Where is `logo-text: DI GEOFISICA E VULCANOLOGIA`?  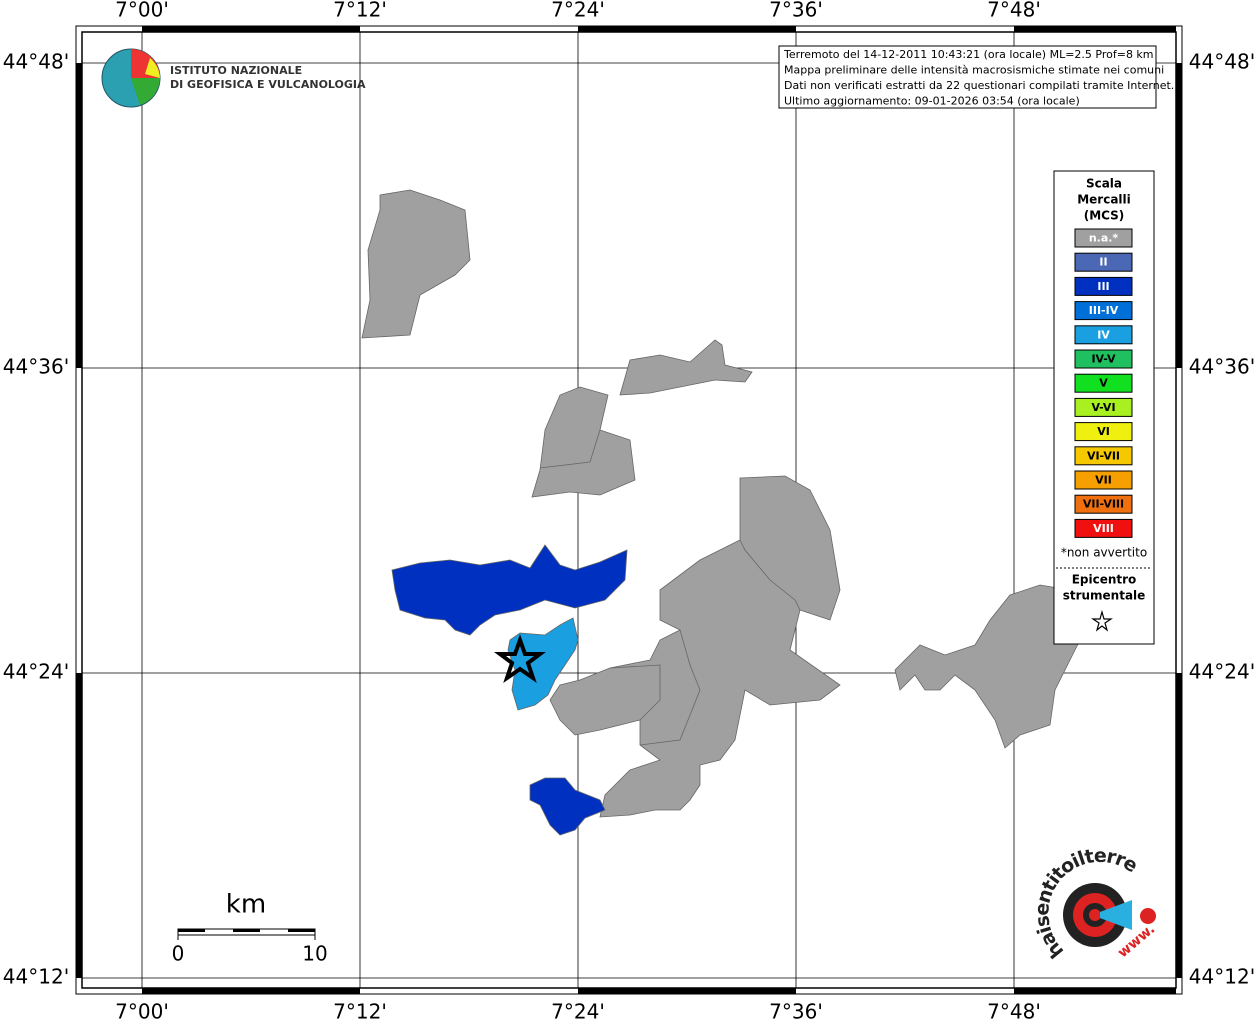
logo-text: DI GEOFISICA E VULCANOLOGIA is located at coordinates (268, 84).